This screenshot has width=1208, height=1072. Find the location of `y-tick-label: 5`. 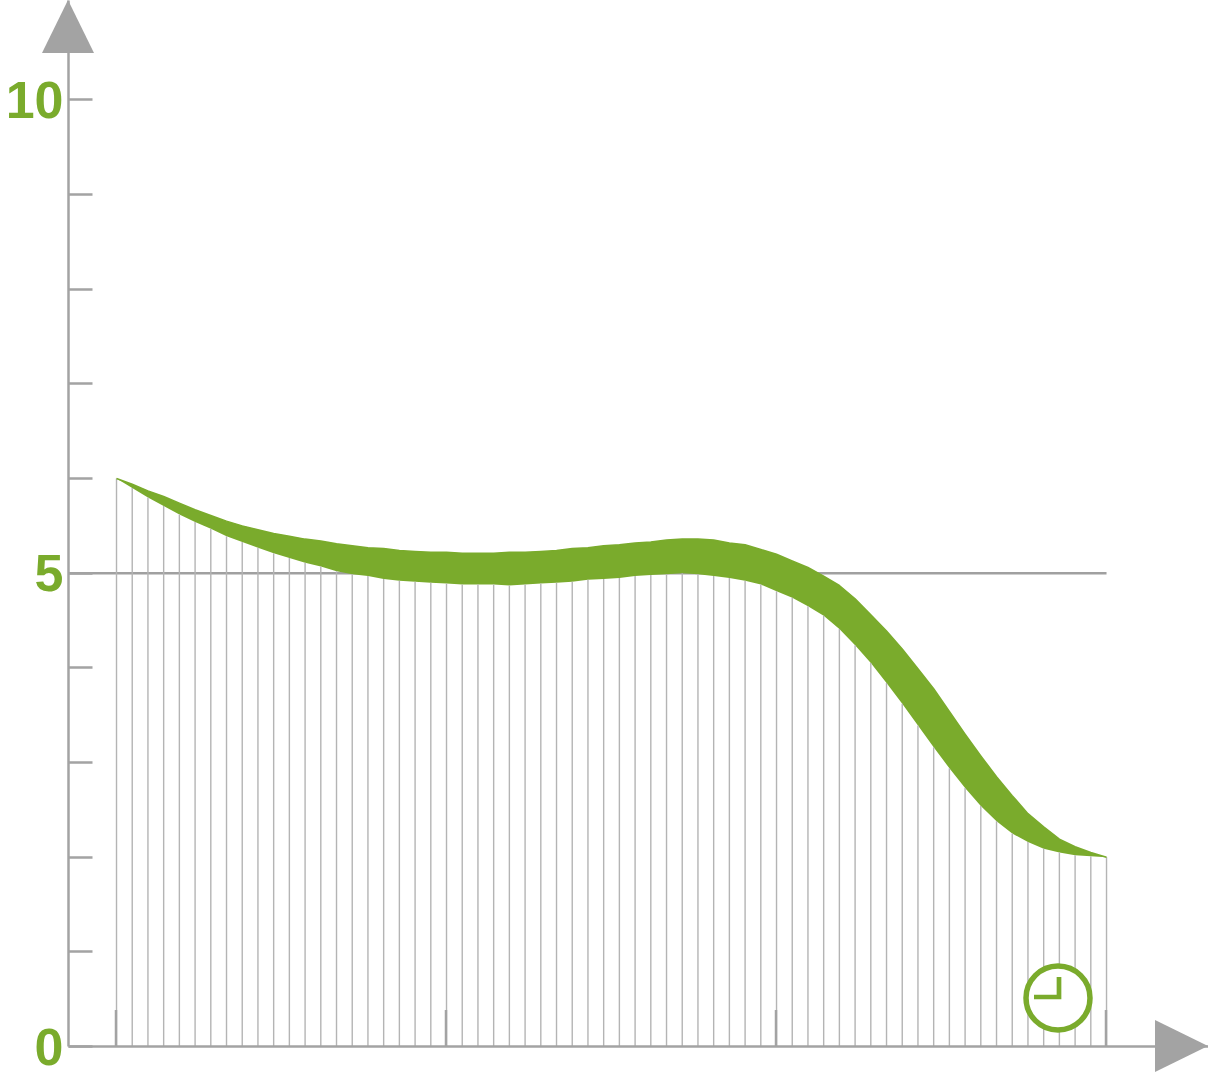

y-tick-label: 5 is located at coordinates (49, 573).